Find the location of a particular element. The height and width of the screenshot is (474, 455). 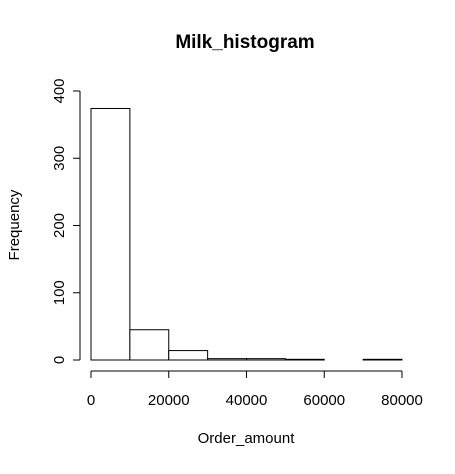

x-tick-label: 20000 is located at coordinates (169, 400).